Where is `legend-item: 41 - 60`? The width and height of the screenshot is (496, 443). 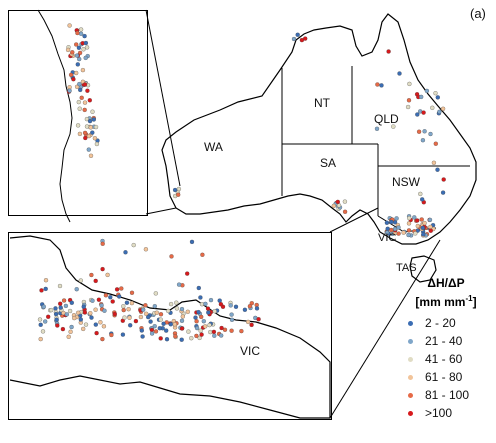
legend-item: 41 - 60 is located at coordinates (451, 359).